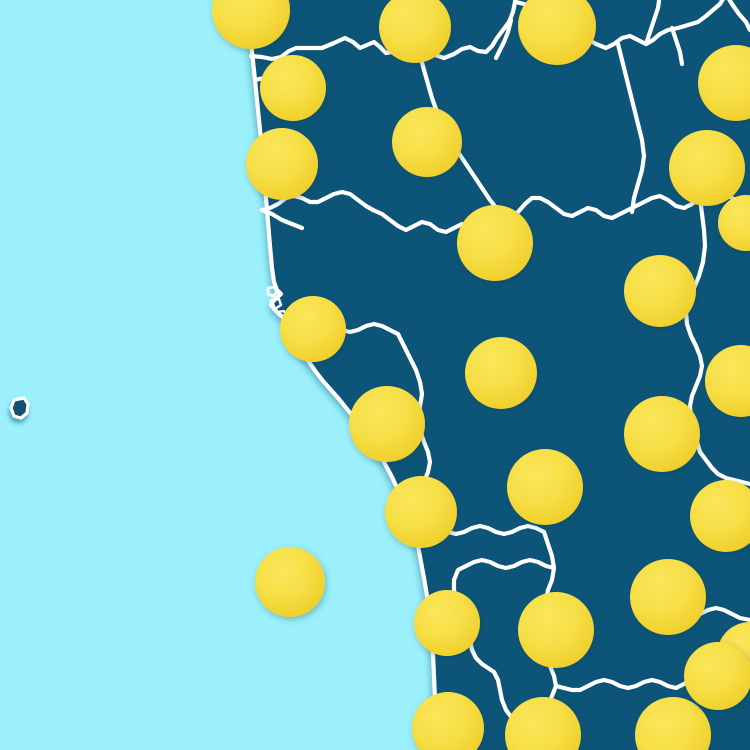 This screenshot has height=750, width=750. Describe the element at coordinates (19, 408) in the screenshot. I see `island-shape` at that location.